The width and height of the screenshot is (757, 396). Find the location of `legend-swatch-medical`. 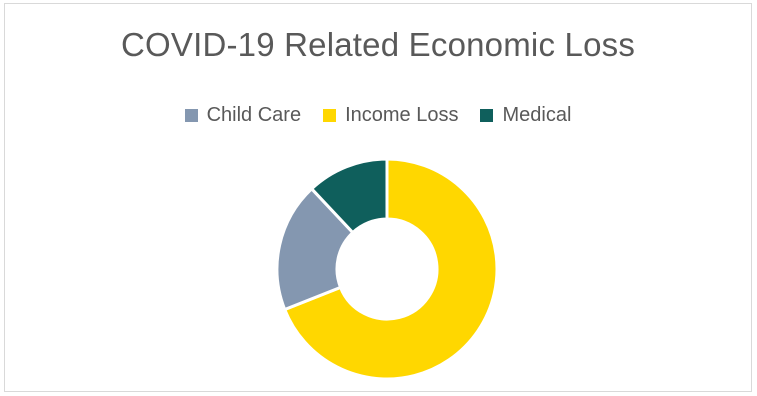

legend-swatch-medical is located at coordinates (487, 115).